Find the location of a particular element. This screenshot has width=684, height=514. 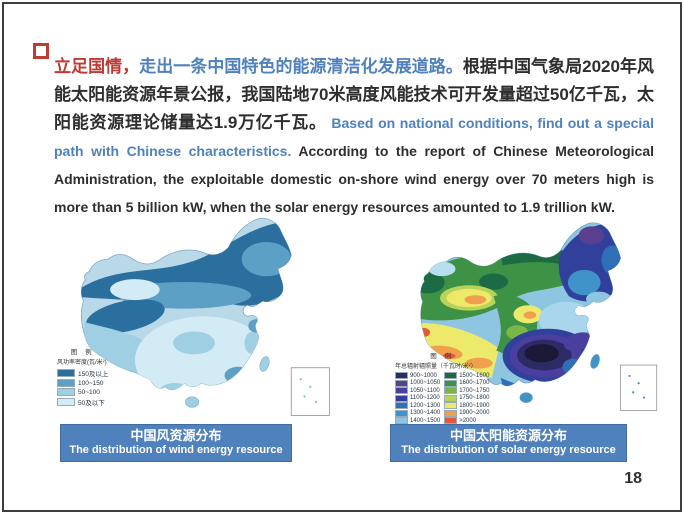

legend-item: 1300~1400 is located at coordinates (417, 413).